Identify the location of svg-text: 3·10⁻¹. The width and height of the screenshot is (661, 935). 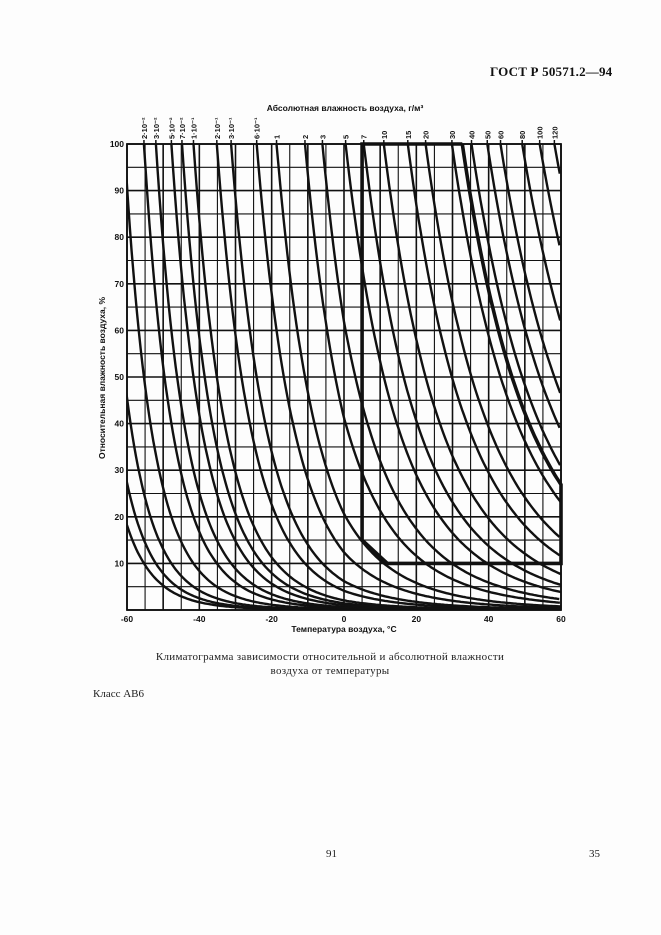
(231, 128).